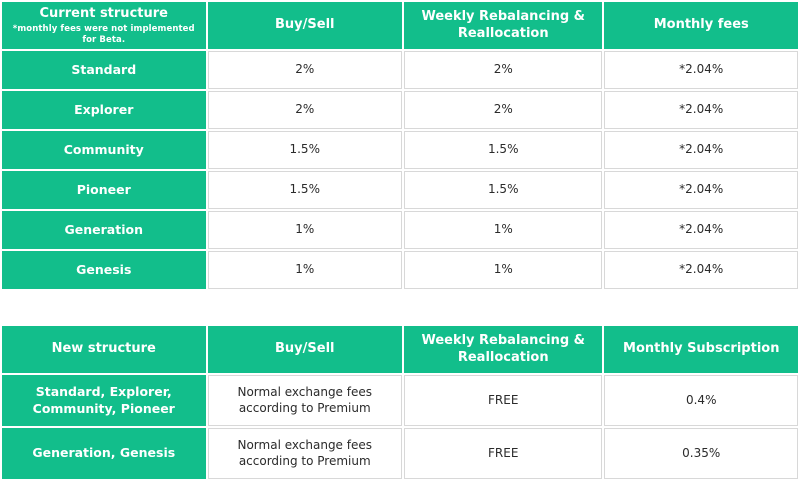 This screenshot has width=800, height=500. What do you see at coordinates (104, 70) in the screenshot?
I see `plan-label-cell: Standard` at bounding box center [104, 70].